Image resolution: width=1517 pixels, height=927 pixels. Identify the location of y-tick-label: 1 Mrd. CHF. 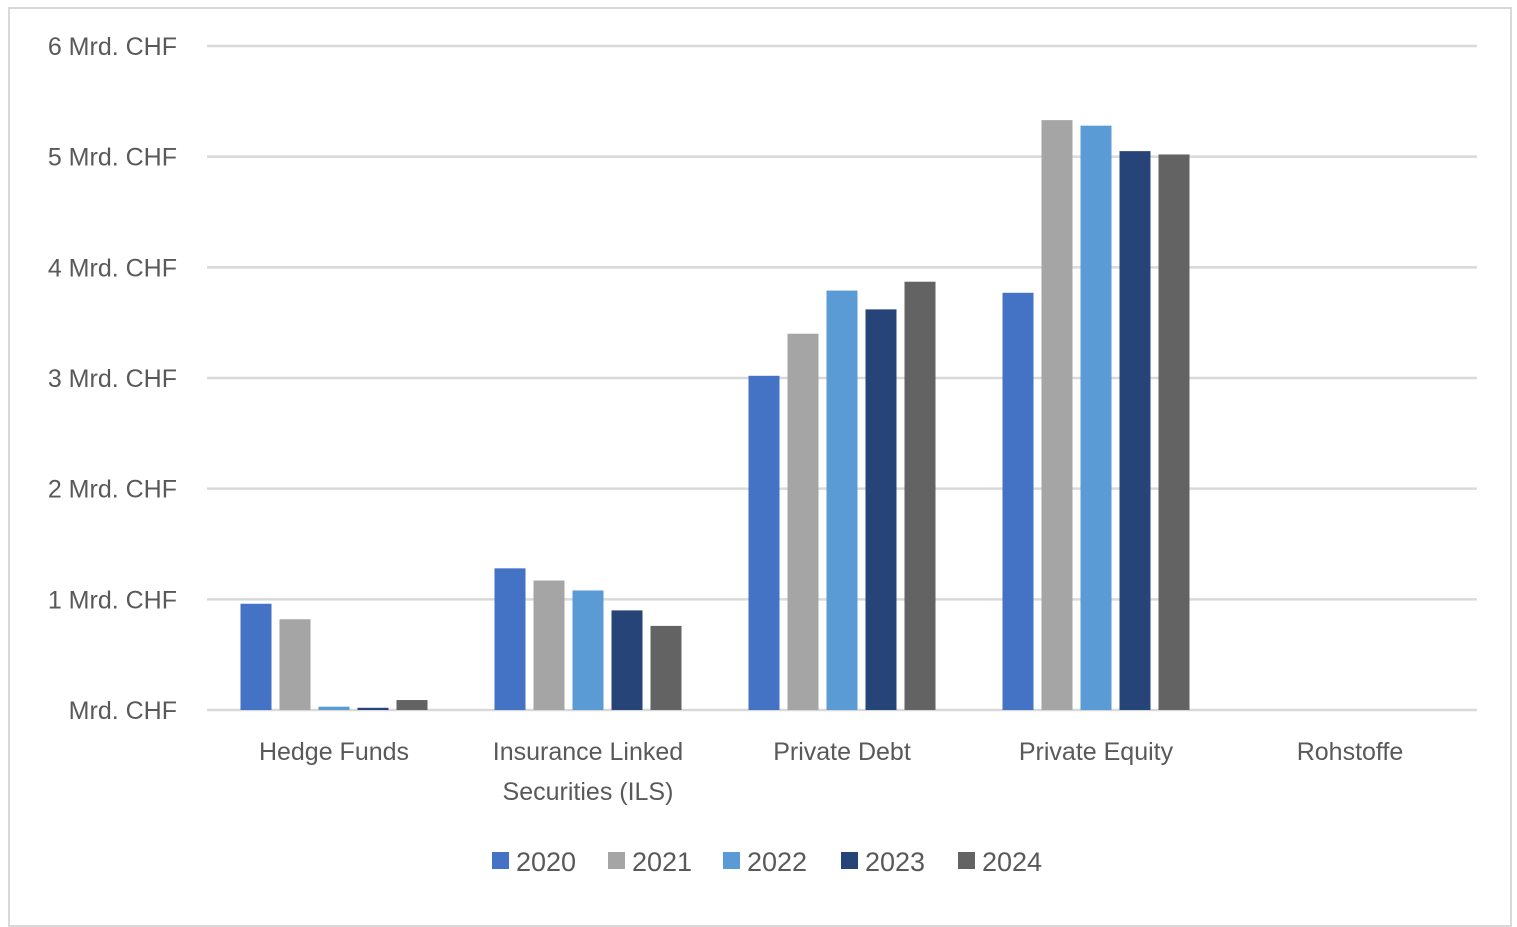
(112, 600).